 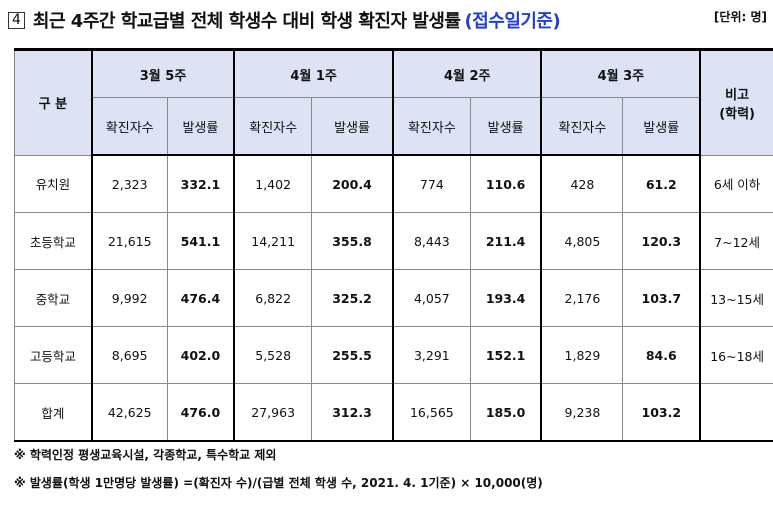 What do you see at coordinates (736, 298) in the screenshot?
I see `remark-cell: 13~15세` at bounding box center [736, 298].